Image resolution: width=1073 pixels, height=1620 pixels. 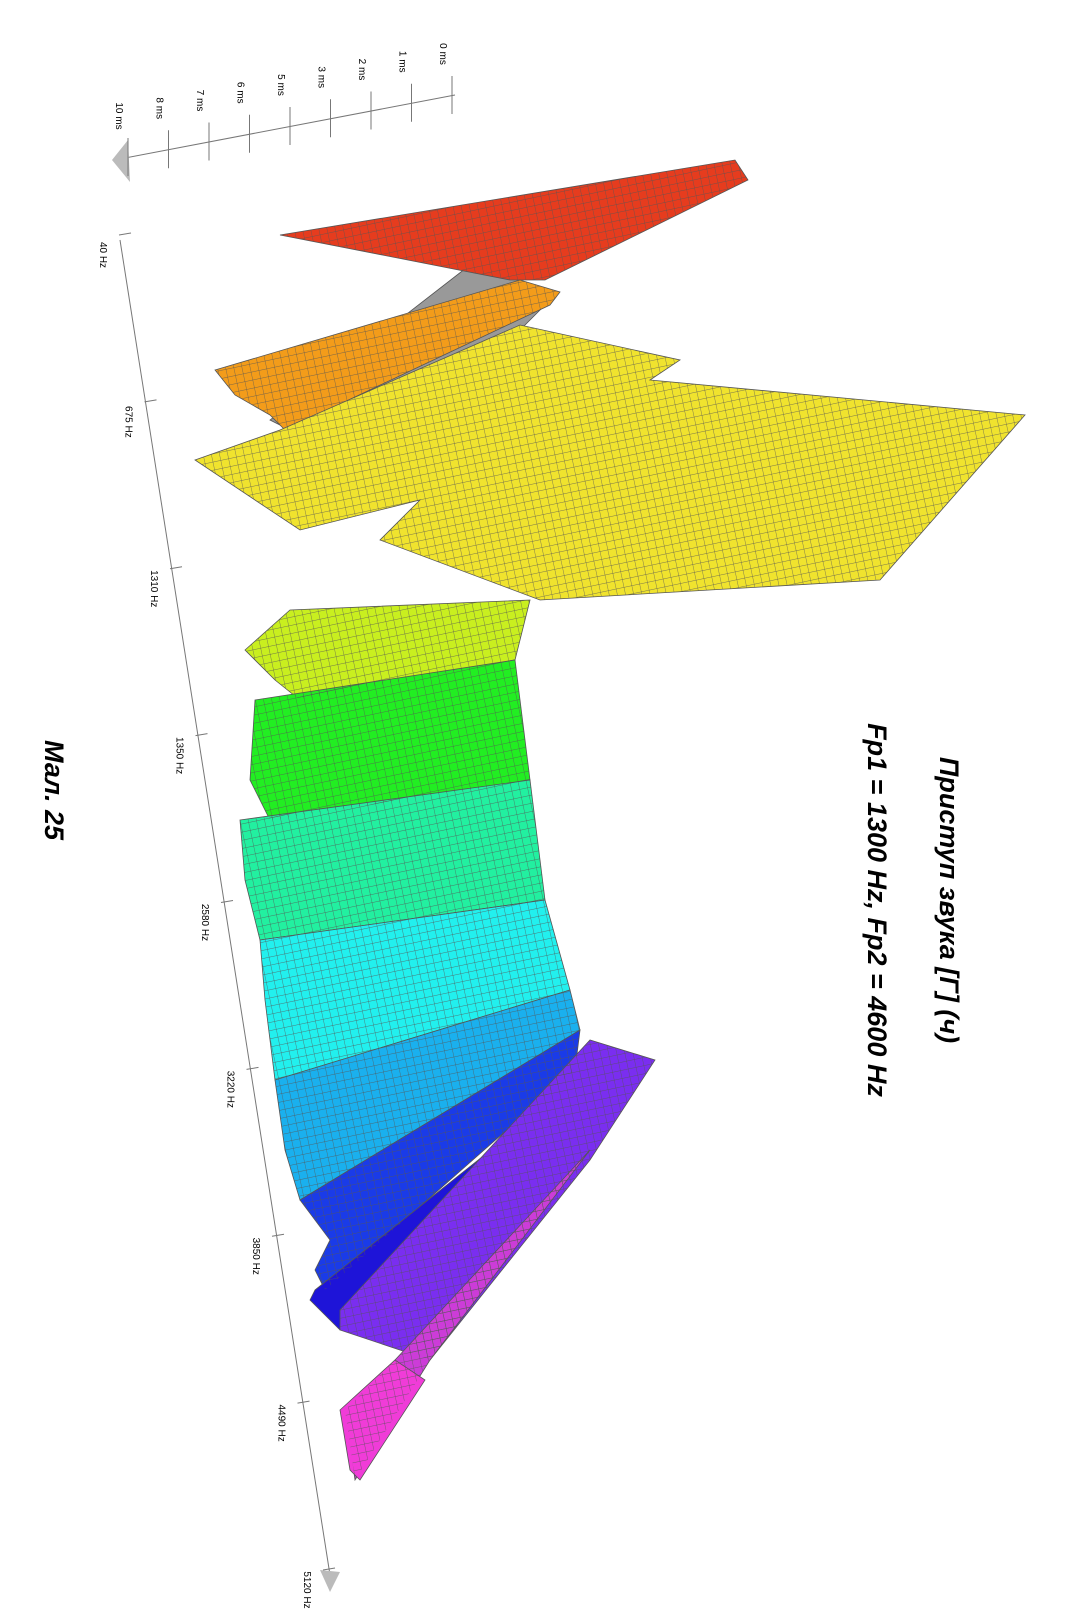 What do you see at coordinates (402, 62) in the screenshot?
I see `tick-label: 1 ms` at bounding box center [402, 62].